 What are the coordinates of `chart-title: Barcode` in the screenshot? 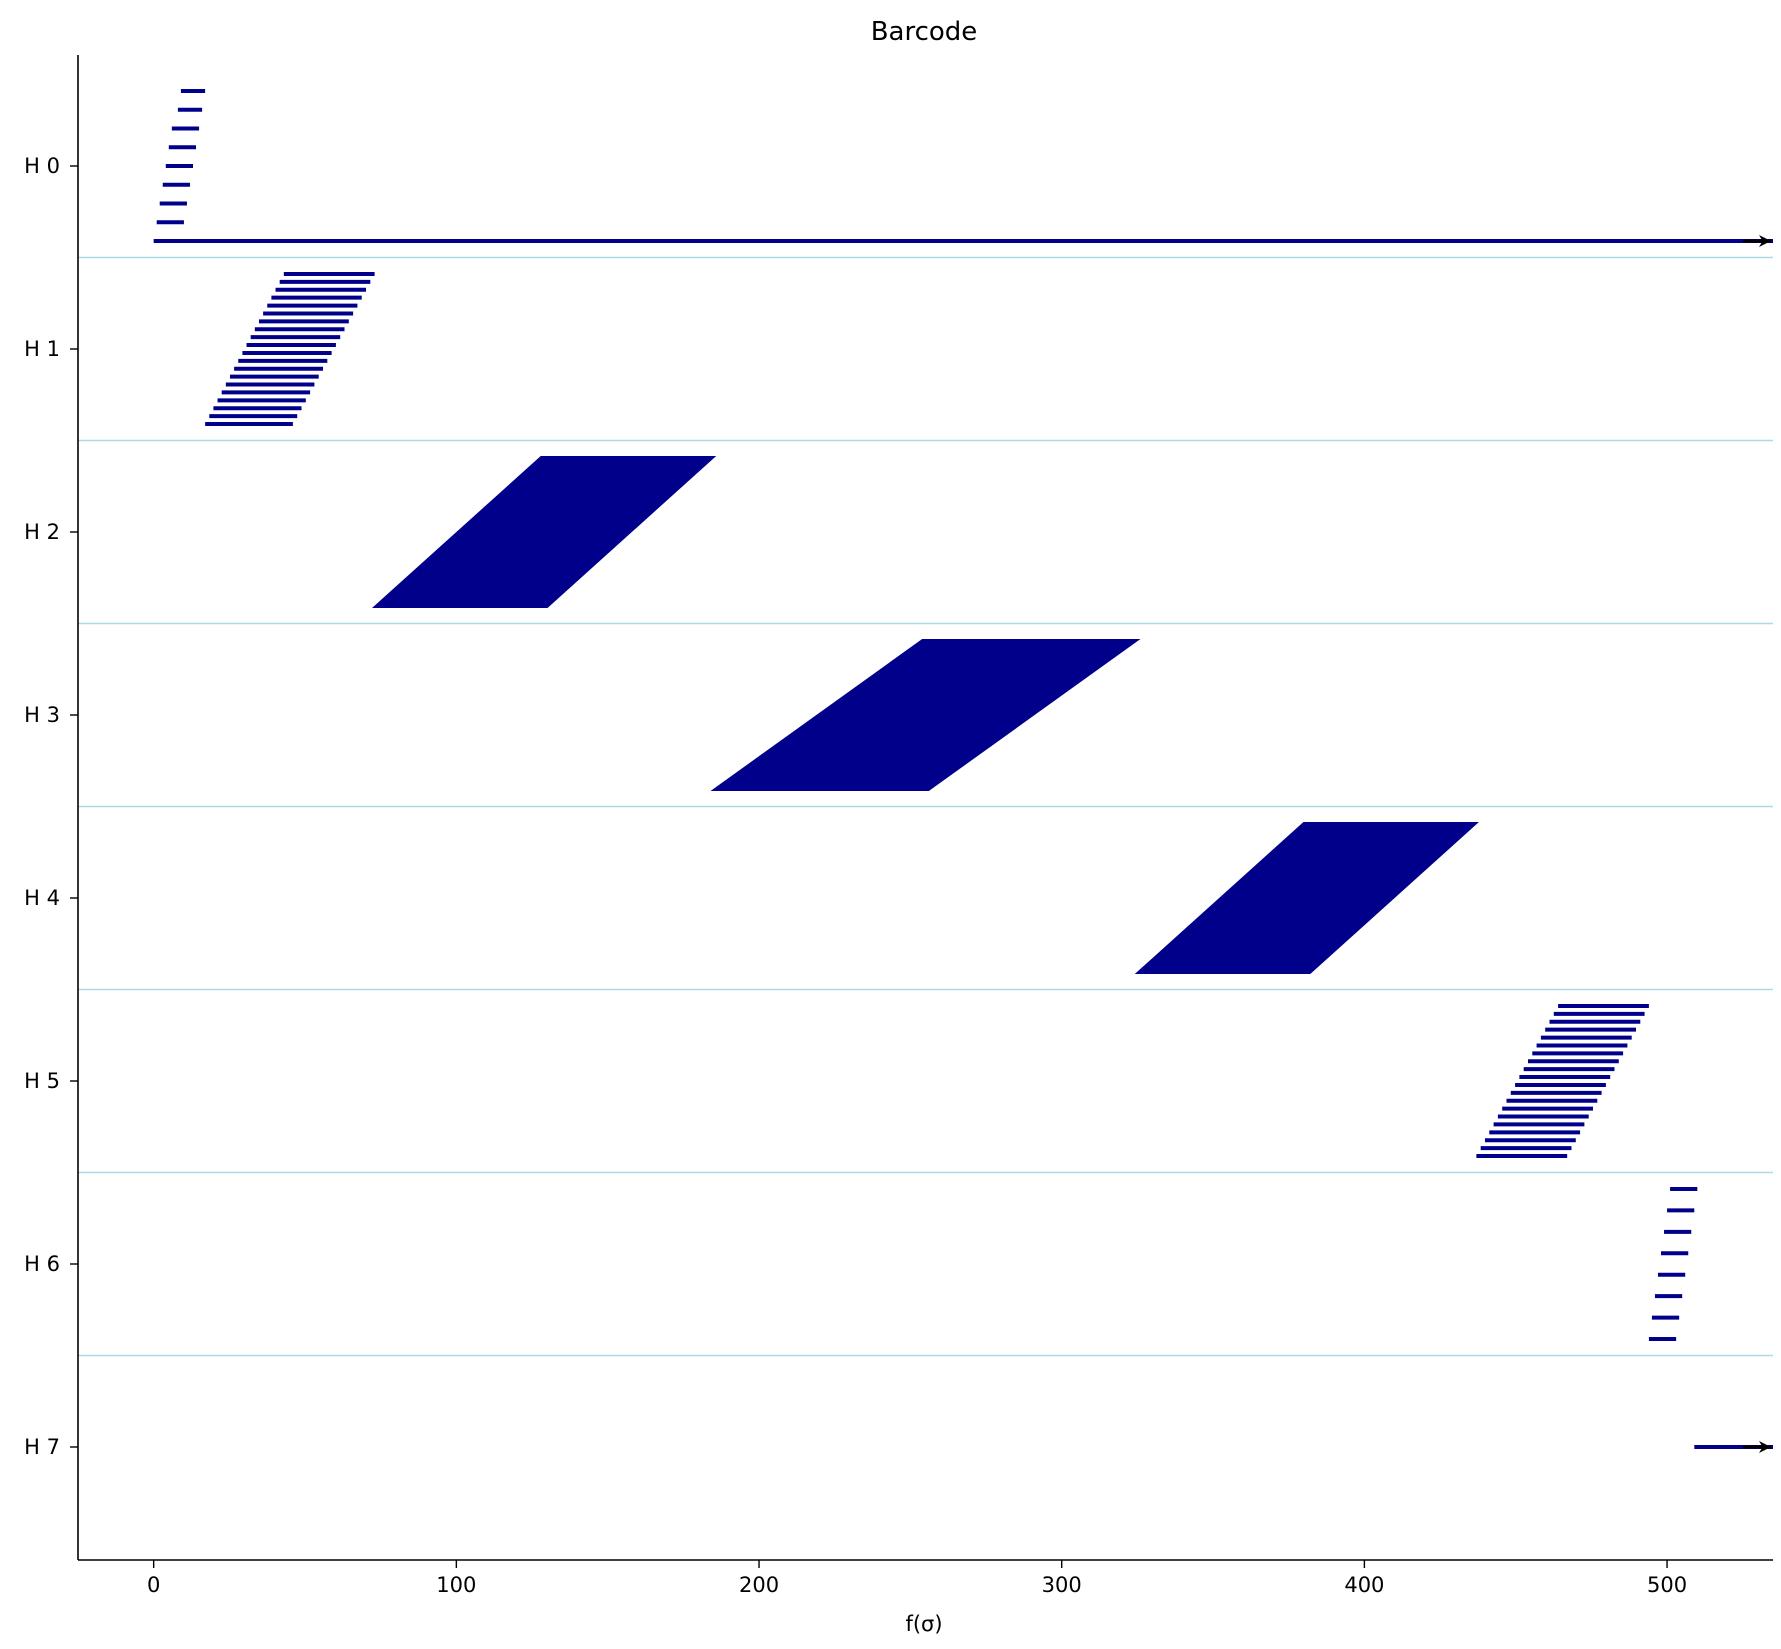 It's located at (924, 32).